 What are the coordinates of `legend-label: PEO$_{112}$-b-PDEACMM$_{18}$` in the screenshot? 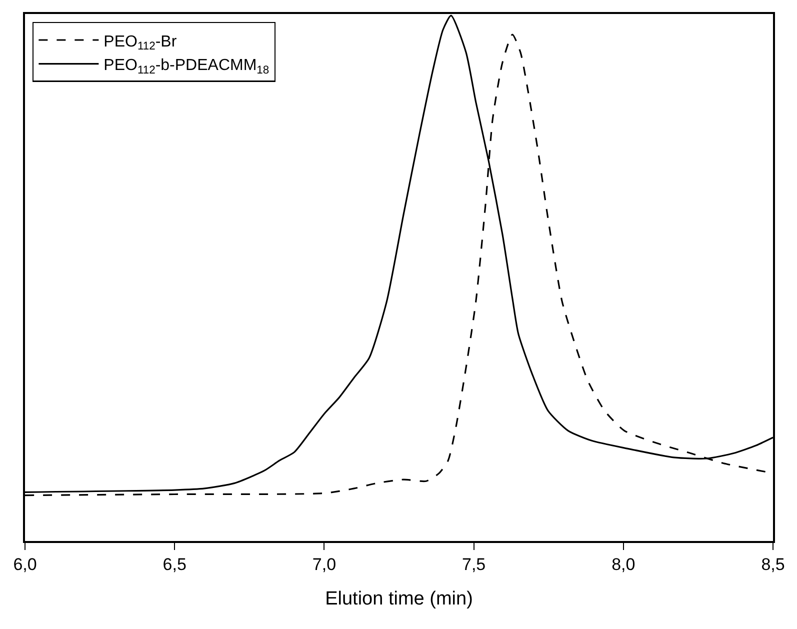 It's located at (187, 66).